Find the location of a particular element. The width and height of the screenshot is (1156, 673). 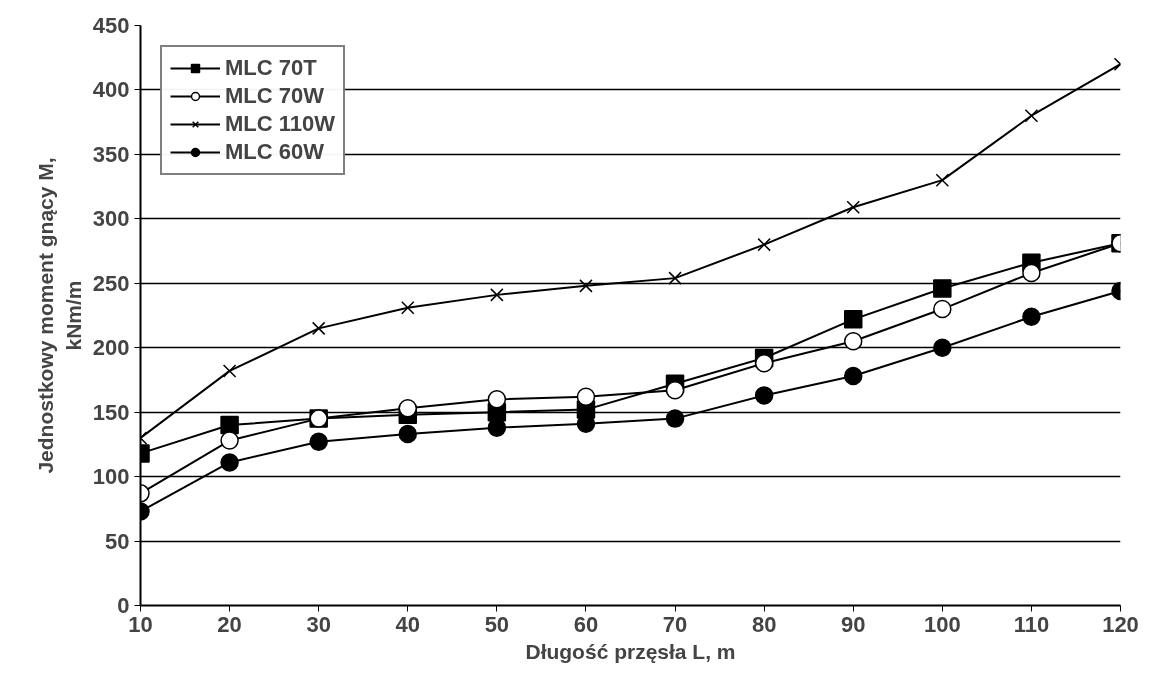

y-tick-label: 250 is located at coordinates (111, 283).